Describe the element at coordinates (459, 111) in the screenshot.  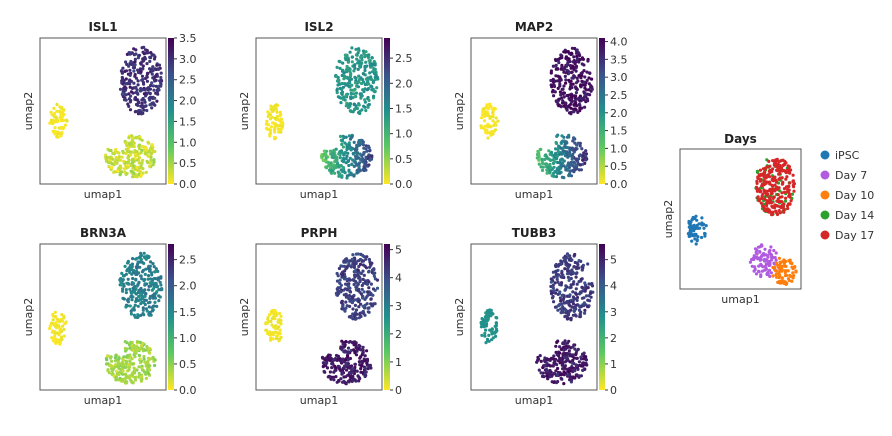
I see `y-axis-label: umap2` at that location.